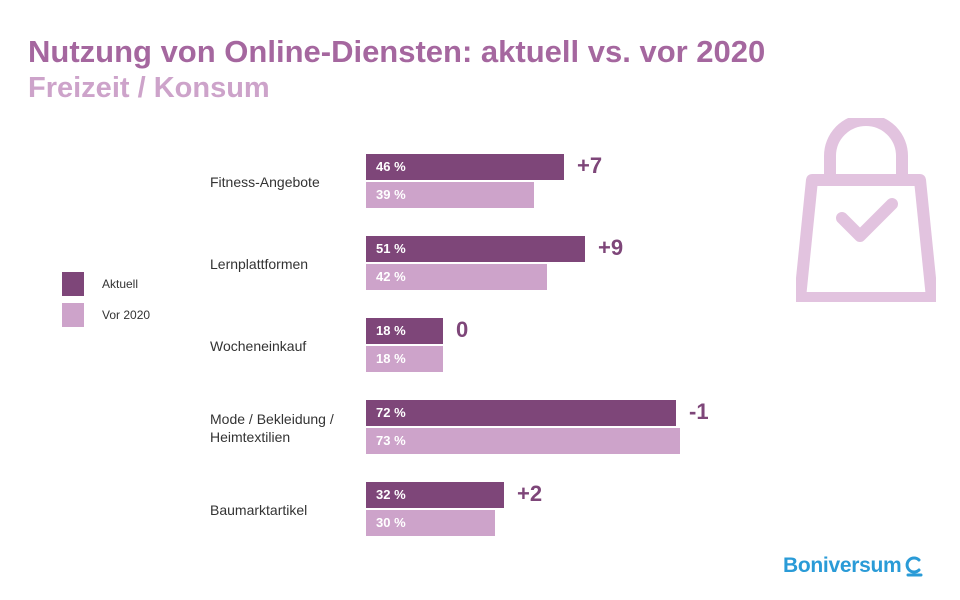 Image resolution: width=960 pixels, height=600 pixels. Describe the element at coordinates (842, 565) in the screenshot. I see `brand-name: Boniversum` at that location.